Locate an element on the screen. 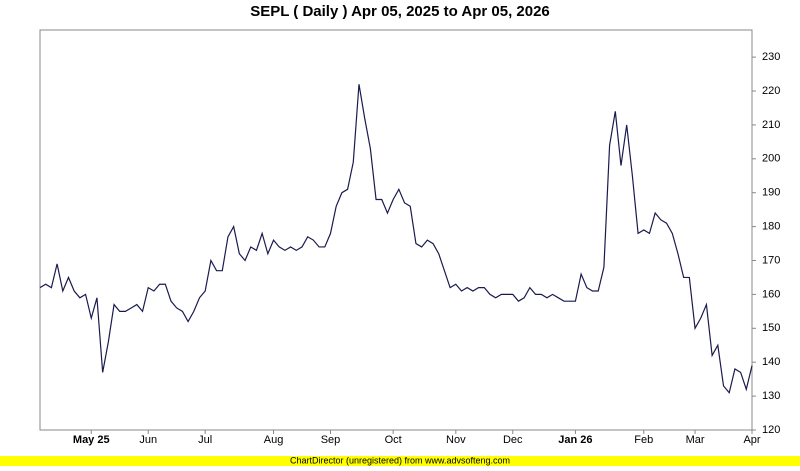  x-tick-label: Jun is located at coordinates (148, 440).